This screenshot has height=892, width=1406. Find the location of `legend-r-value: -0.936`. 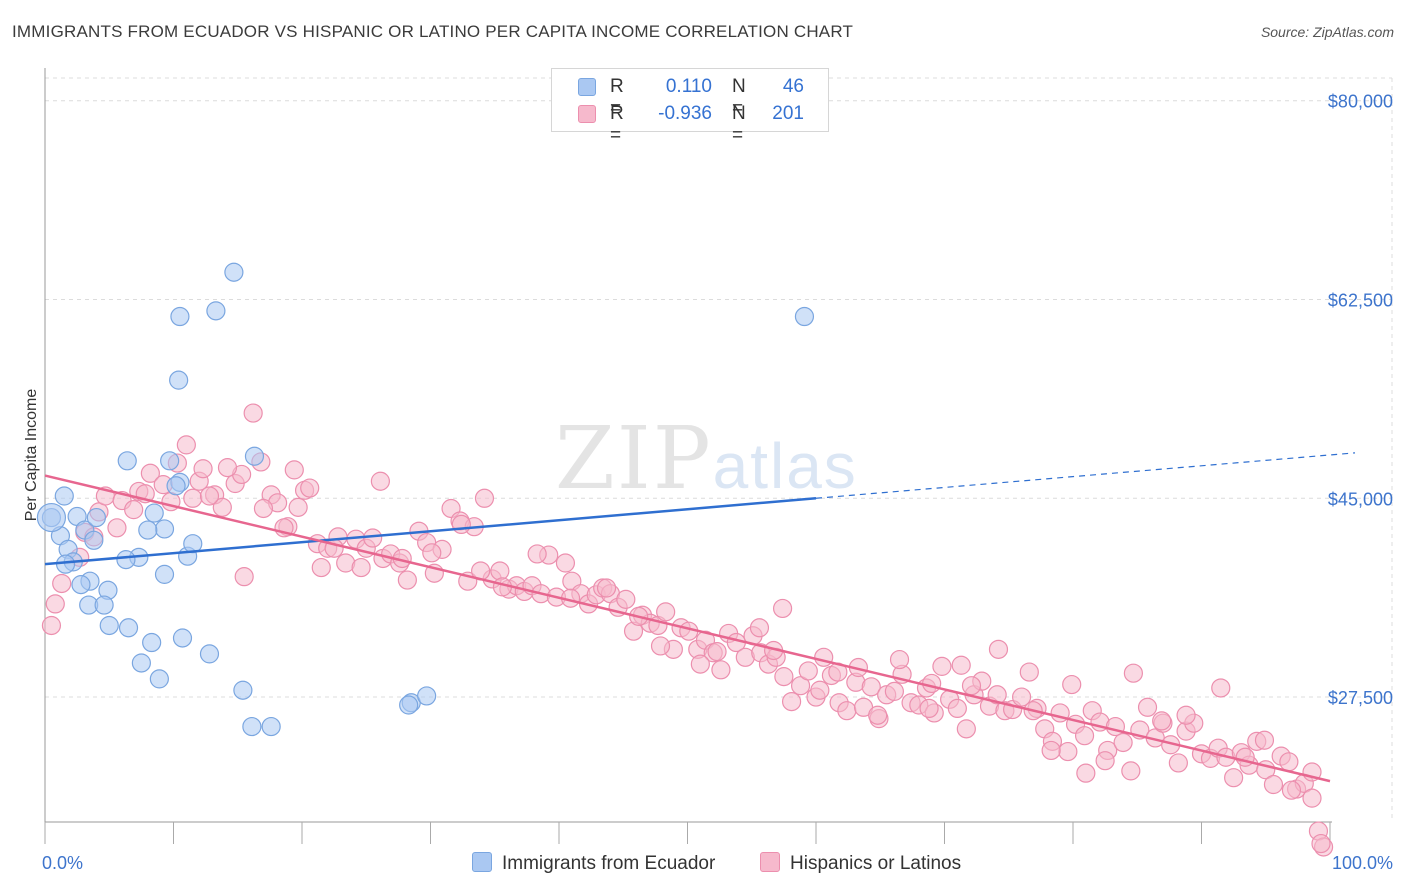

legend-r-value: -0.936 is located at coordinates (685, 113).